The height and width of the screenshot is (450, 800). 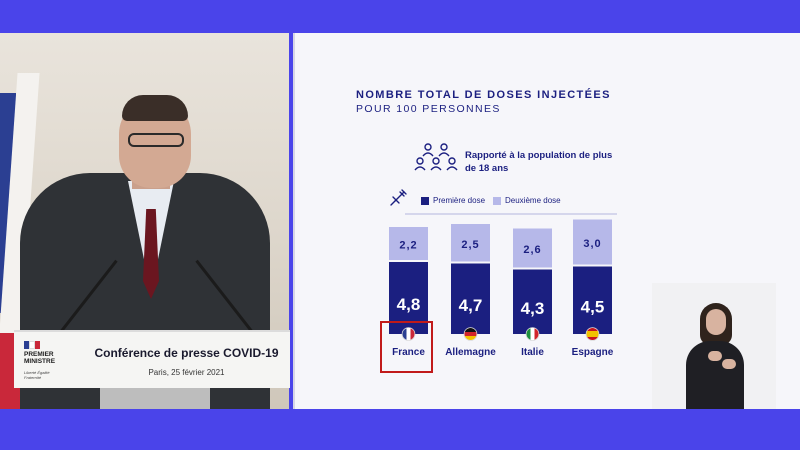 I want to click on interpreter-hand-right, so click(x=729, y=364).